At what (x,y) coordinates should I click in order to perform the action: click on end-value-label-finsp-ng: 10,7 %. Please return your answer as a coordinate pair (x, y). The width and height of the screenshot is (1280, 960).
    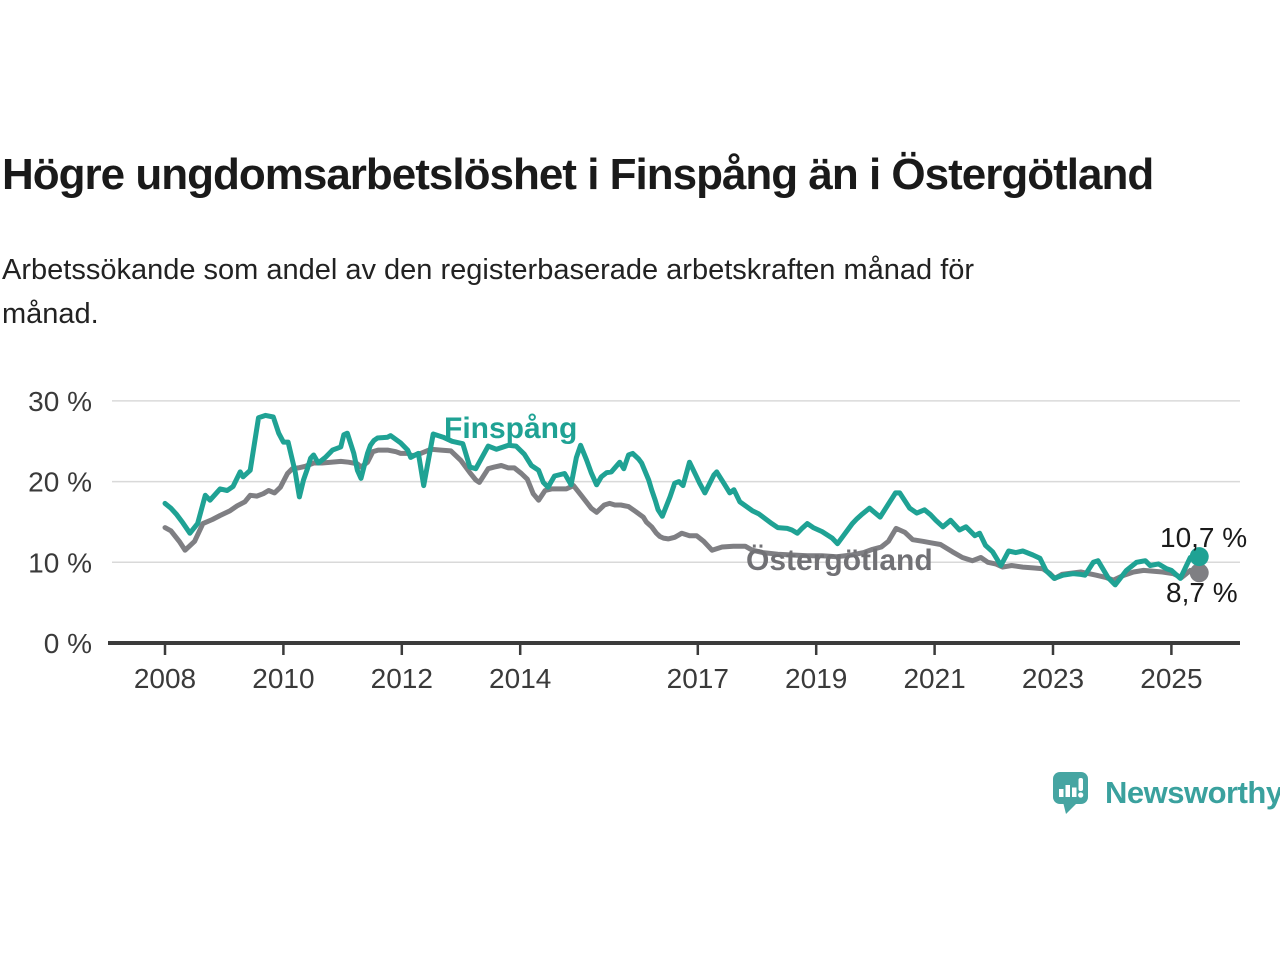
    Looking at the image, I should click on (1203, 537).